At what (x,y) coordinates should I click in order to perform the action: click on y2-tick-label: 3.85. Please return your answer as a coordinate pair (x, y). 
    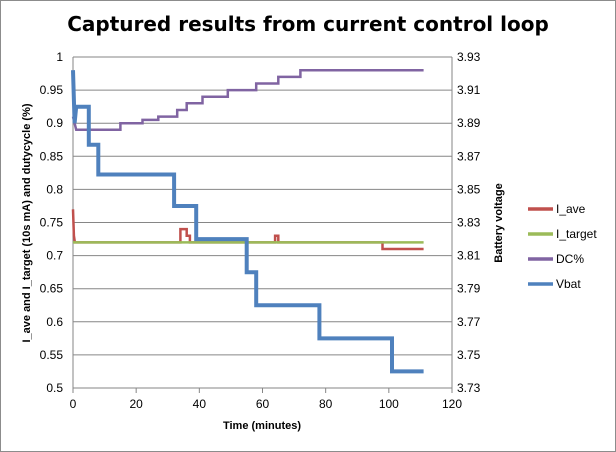
    Looking at the image, I should click on (469, 189).